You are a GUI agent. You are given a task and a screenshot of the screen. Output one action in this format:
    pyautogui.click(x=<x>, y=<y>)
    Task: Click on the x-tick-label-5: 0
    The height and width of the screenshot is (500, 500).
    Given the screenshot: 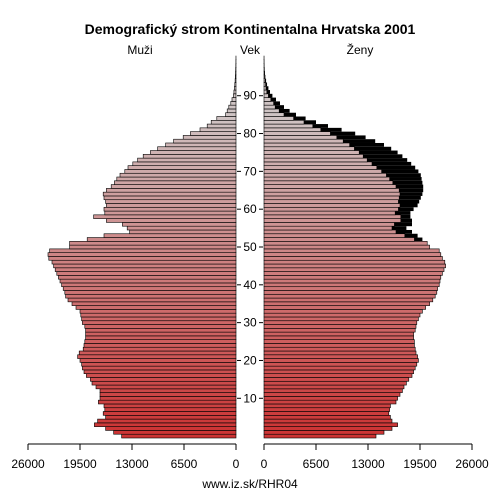 What is the action you would take?
    pyautogui.click(x=264, y=464)
    